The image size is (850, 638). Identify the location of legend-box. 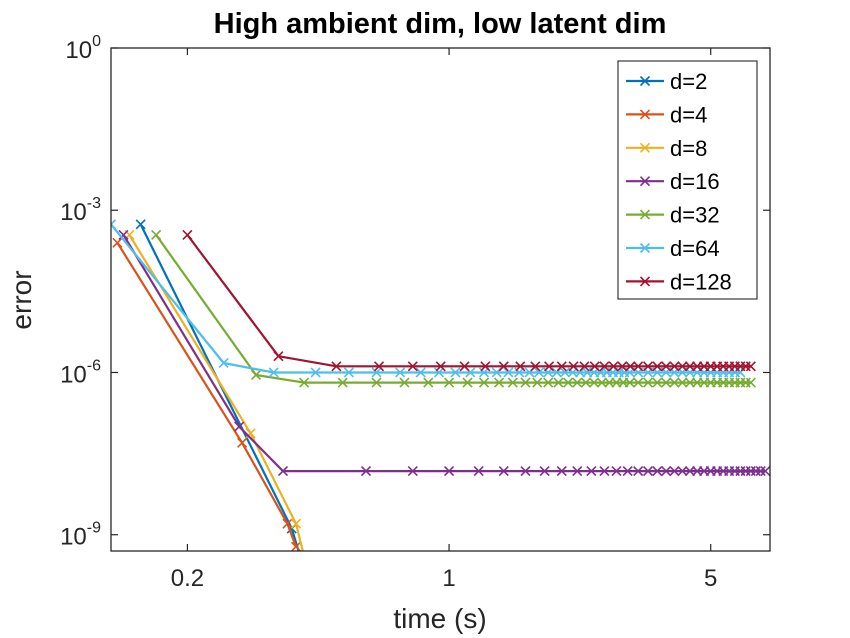
(687, 180).